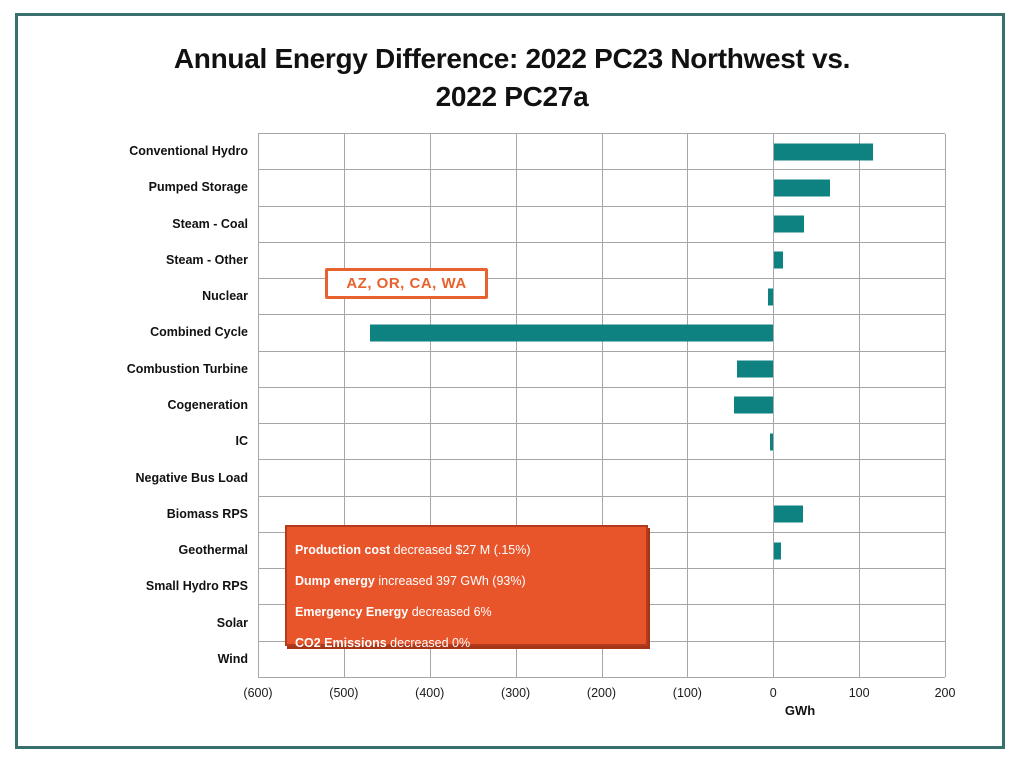 Image resolution: width=1024 pixels, height=768 pixels. I want to click on x-tick-label: (600), so click(258, 693).